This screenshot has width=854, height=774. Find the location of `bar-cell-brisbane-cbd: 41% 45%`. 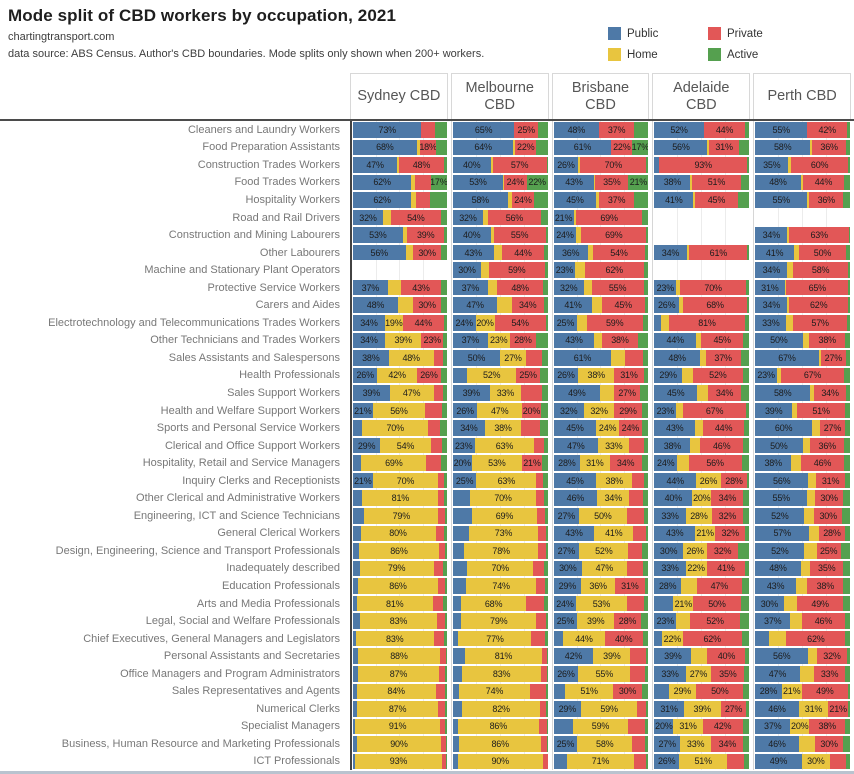

bar-cell-brisbane-cbd: 41% 45% is located at coordinates (600, 305).